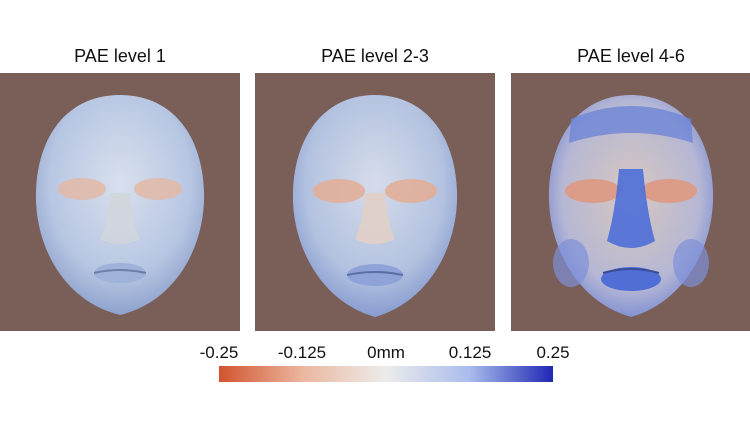 The image size is (750, 430). I want to click on panel-title-level-4-6: PAE level 4-6, so click(631, 56).